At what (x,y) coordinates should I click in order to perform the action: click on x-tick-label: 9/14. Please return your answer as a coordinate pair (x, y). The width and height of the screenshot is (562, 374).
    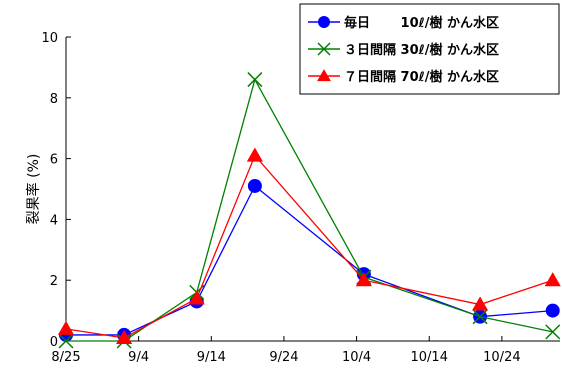
    Looking at the image, I should click on (211, 357).